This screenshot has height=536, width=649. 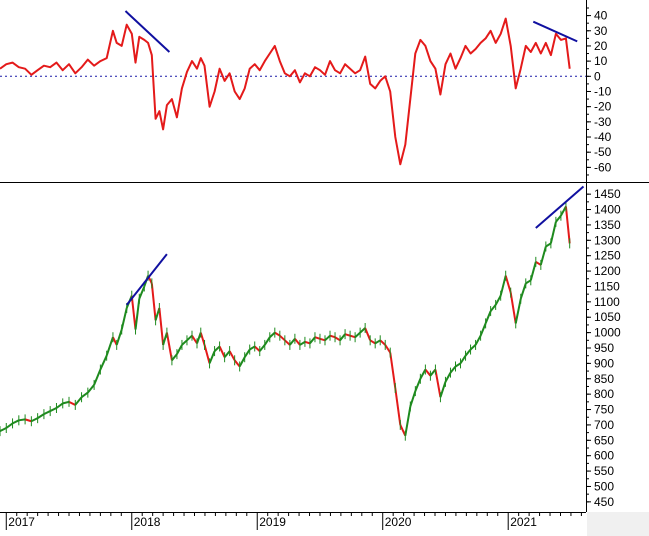 I want to click on x-axis: 2017 2018 2019 2020 2021, so click(x=293, y=521).